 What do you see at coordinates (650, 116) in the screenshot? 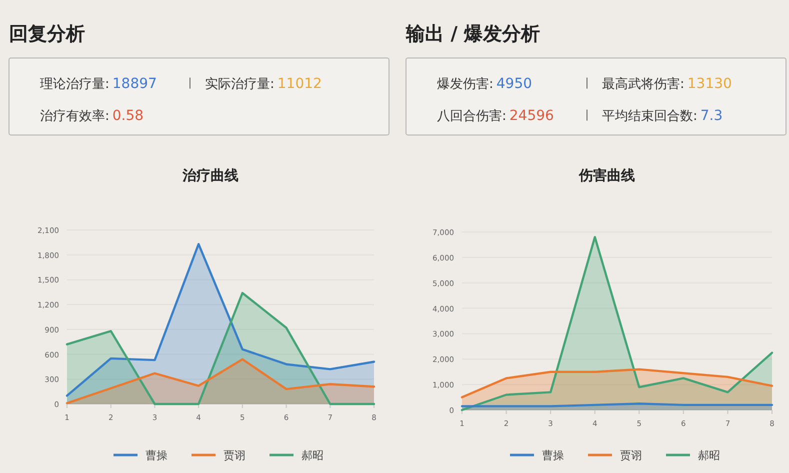
I see `text: 平均结束回合数:` at bounding box center [650, 116].